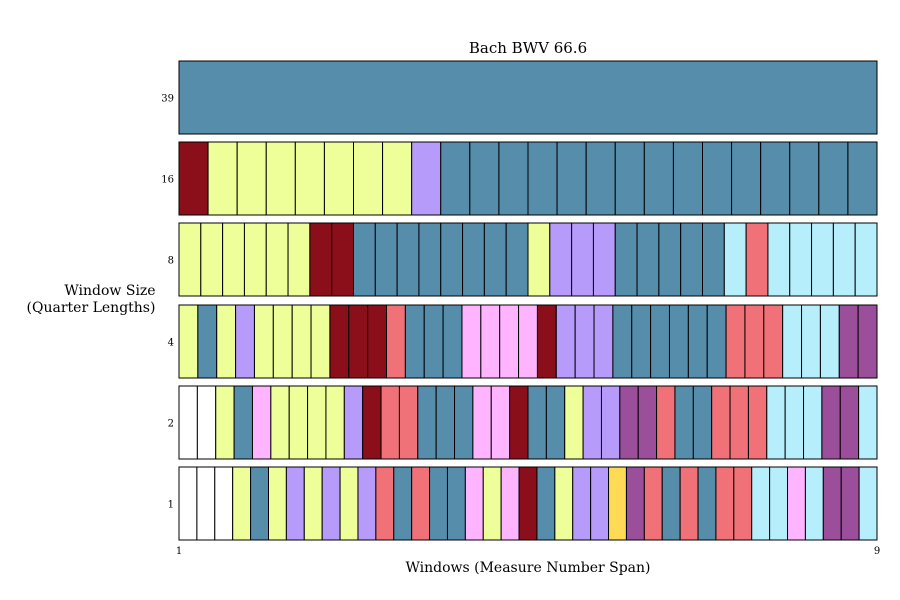 The image size is (900, 600). What do you see at coordinates (527, 568) in the screenshot?
I see `x-axis-label: Windows (Measure Number Span)` at bounding box center [527, 568].